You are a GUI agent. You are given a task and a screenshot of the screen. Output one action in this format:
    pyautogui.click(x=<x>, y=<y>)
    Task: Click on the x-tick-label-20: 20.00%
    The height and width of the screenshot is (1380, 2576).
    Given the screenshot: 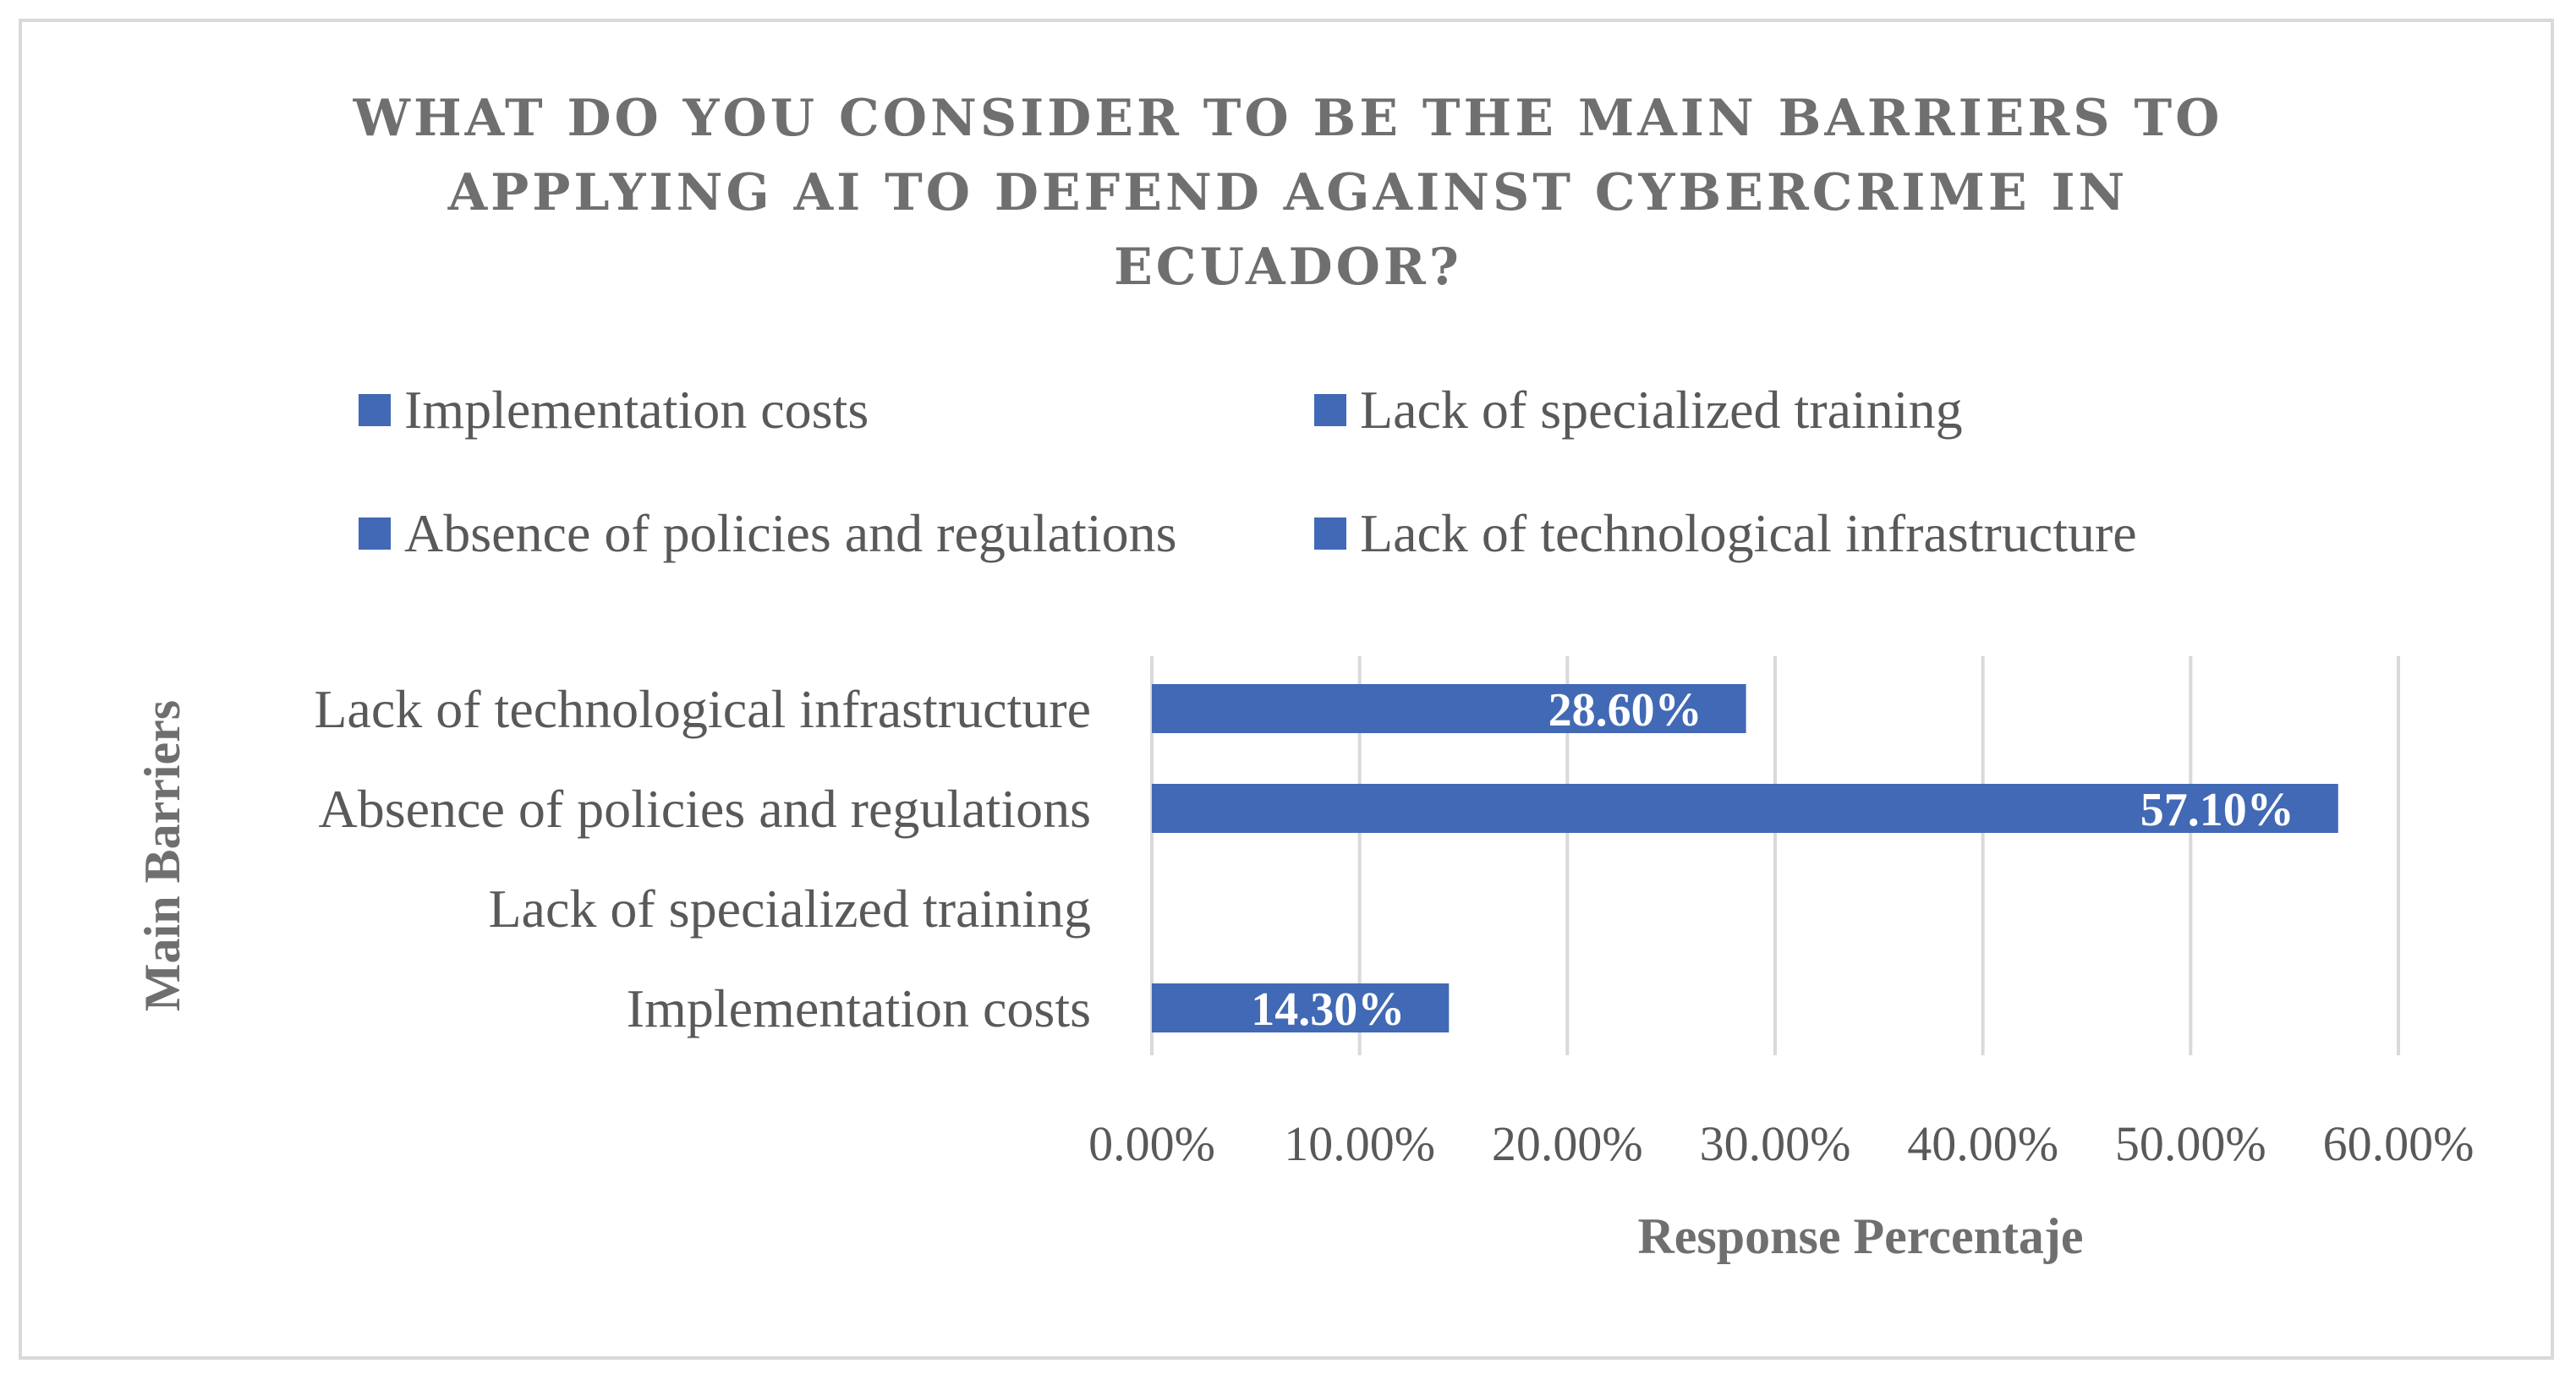 What is the action you would take?
    pyautogui.click(x=1567, y=1143)
    